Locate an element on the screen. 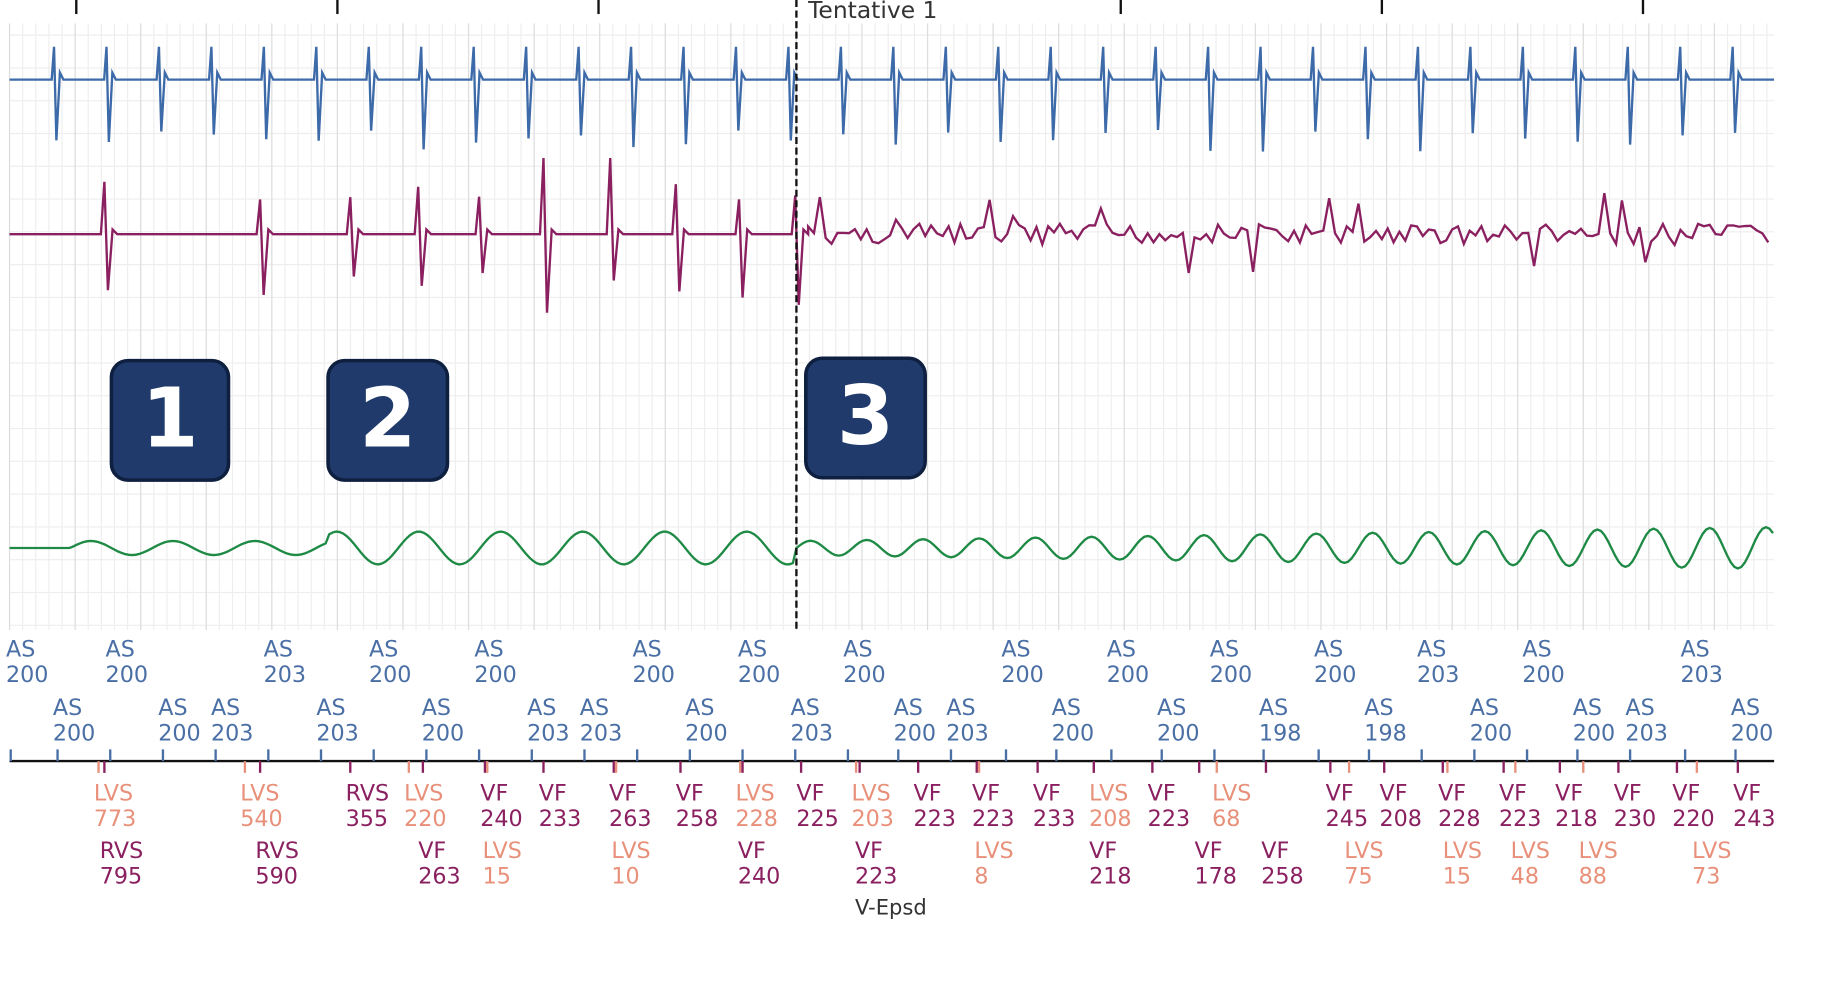 This screenshot has width=1827, height=1007. episode-label: V-Epsd is located at coordinates (891, 907).